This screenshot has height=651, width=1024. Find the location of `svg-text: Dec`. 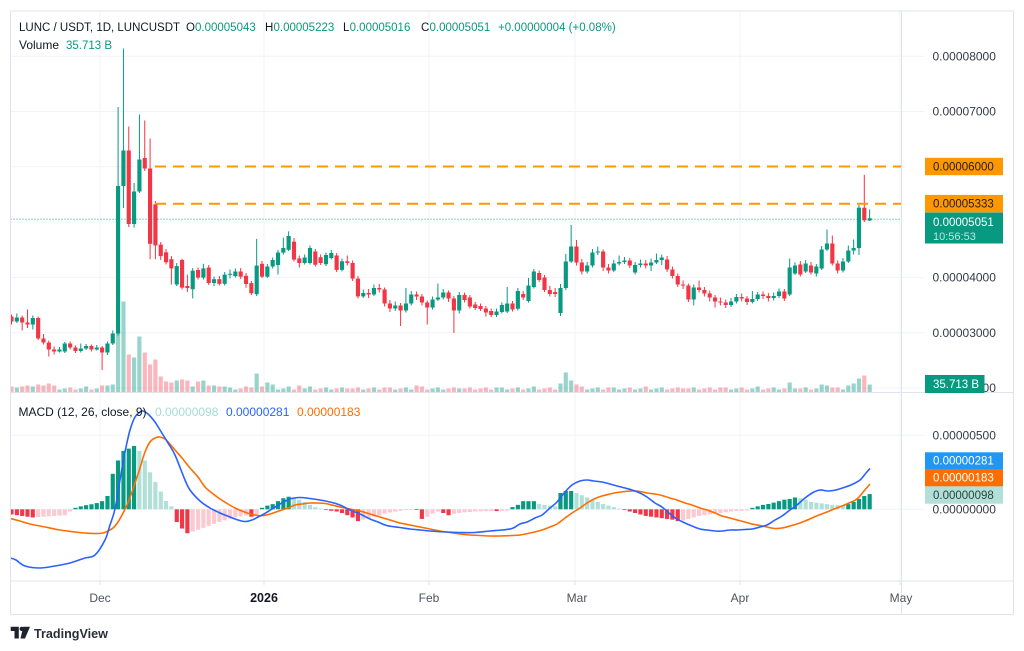

svg-text: Dec is located at coordinates (99, 598).